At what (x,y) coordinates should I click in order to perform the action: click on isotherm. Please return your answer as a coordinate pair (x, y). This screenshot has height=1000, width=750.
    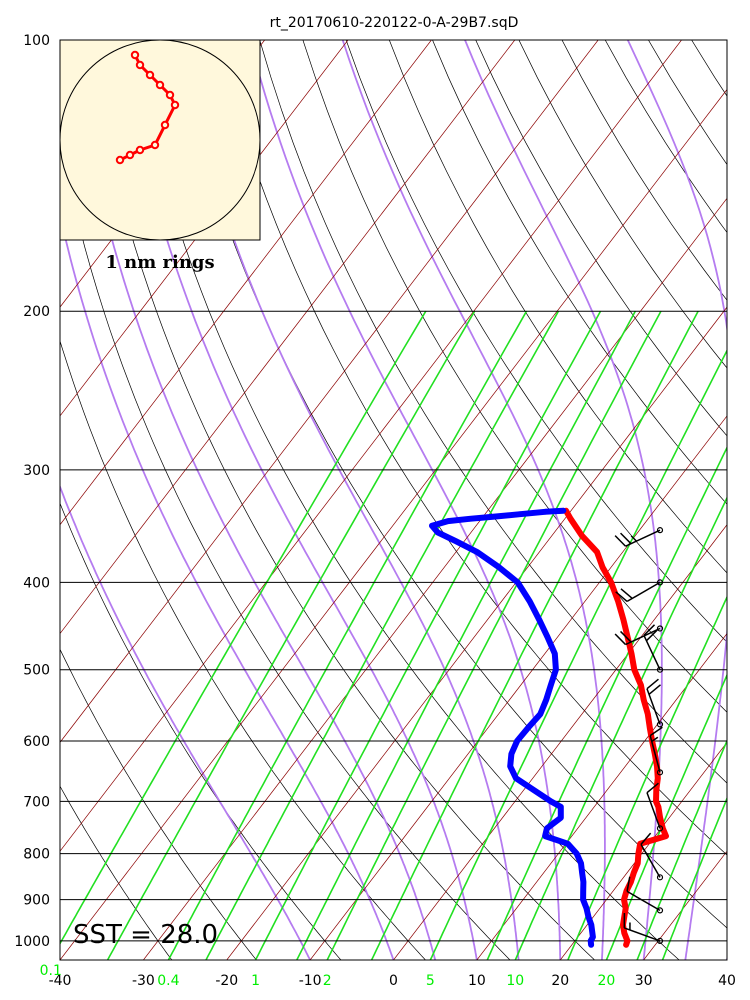
    Looking at the image, I should click on (643, 850).